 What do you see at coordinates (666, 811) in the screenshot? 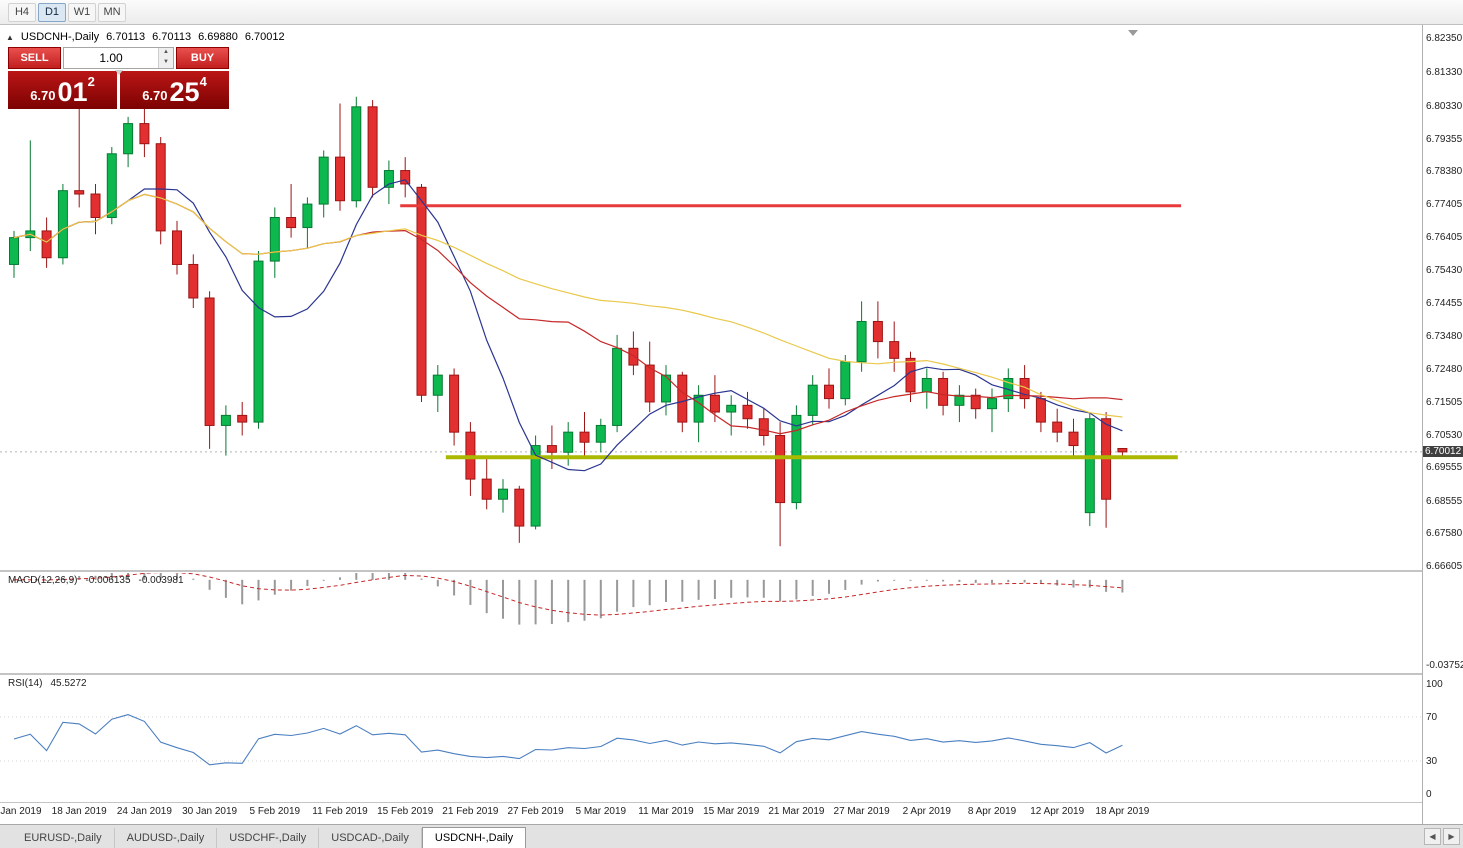
I see `date-label: 11 Mar 2019` at bounding box center [666, 811].